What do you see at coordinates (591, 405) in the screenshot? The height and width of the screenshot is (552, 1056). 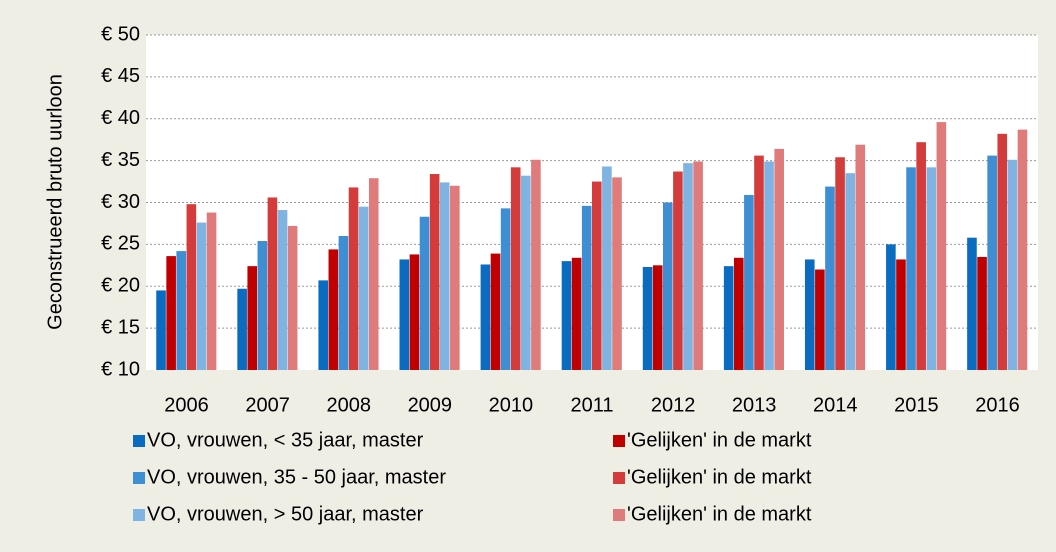 I see `x-tick-label: 2011` at bounding box center [591, 405].